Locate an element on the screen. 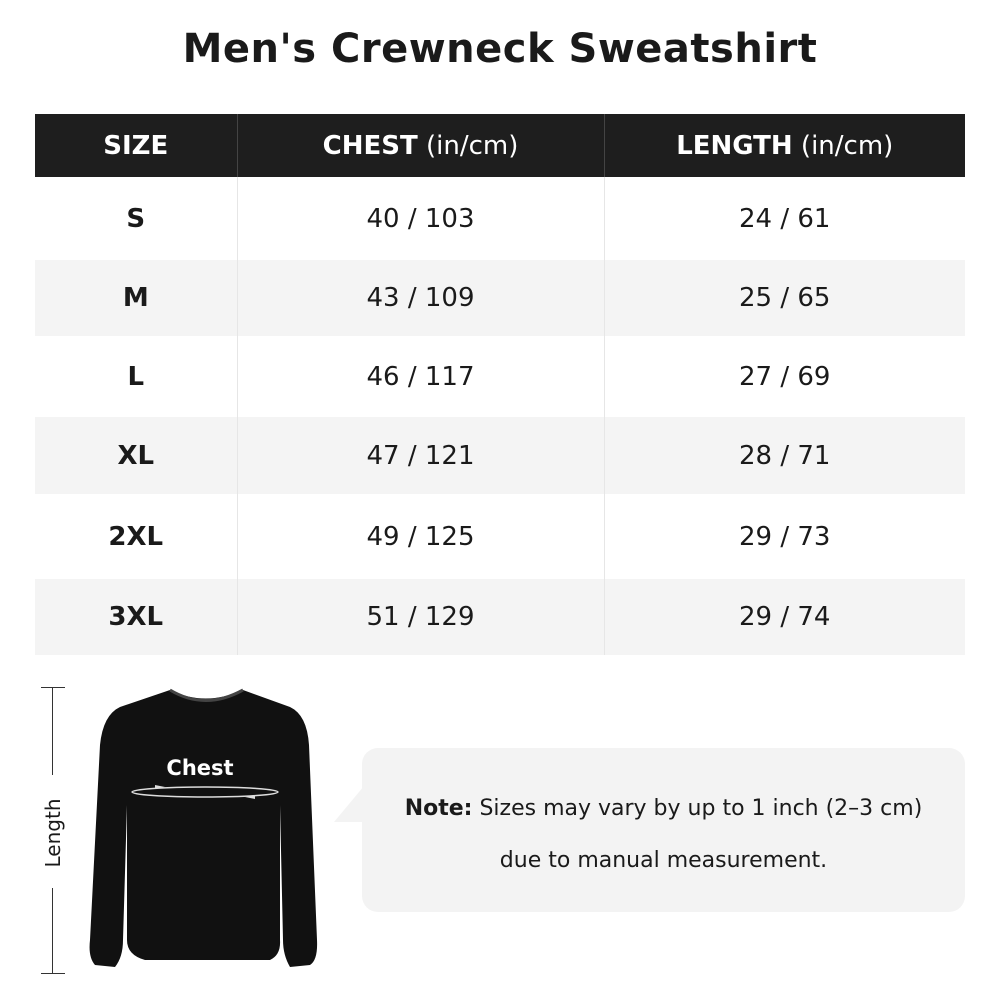 The image size is (1000, 1000). table-row: M 43 / 109 25 / 65 is located at coordinates (500, 298).